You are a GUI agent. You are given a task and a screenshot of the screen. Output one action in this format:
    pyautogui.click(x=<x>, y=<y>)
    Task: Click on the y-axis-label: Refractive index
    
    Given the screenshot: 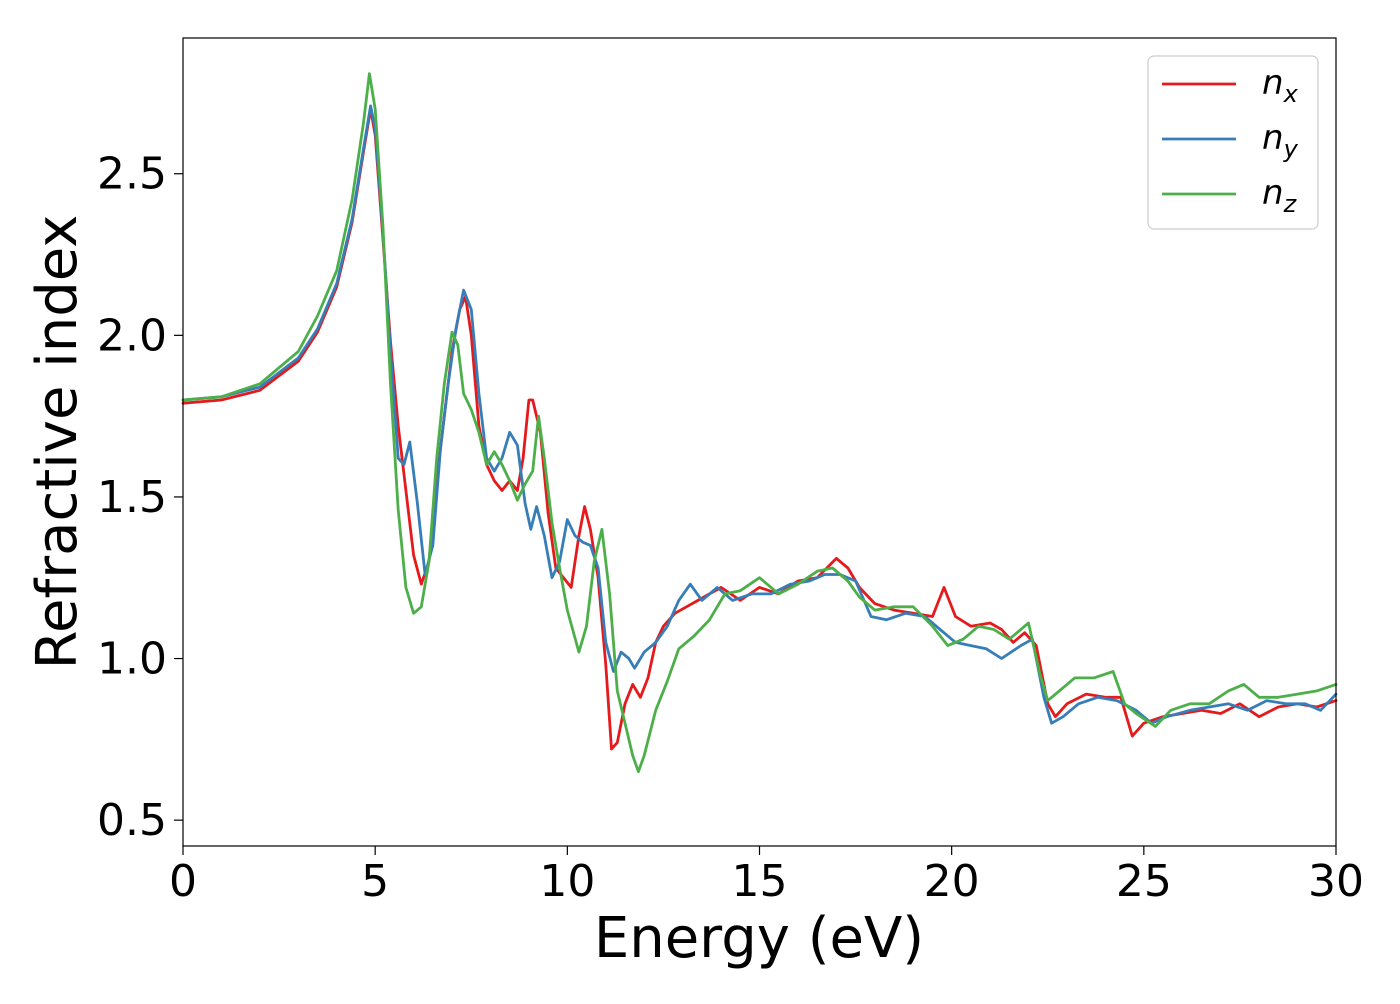 What is the action you would take?
    pyautogui.click(x=57, y=442)
    